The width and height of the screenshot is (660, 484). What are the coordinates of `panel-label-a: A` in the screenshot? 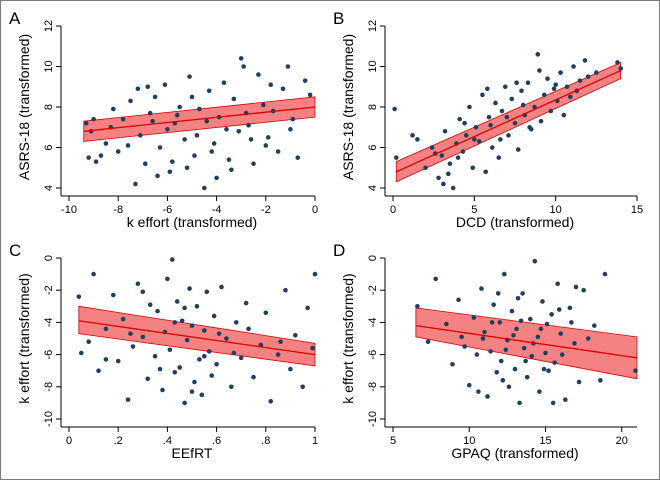 It's located at (15, 18).